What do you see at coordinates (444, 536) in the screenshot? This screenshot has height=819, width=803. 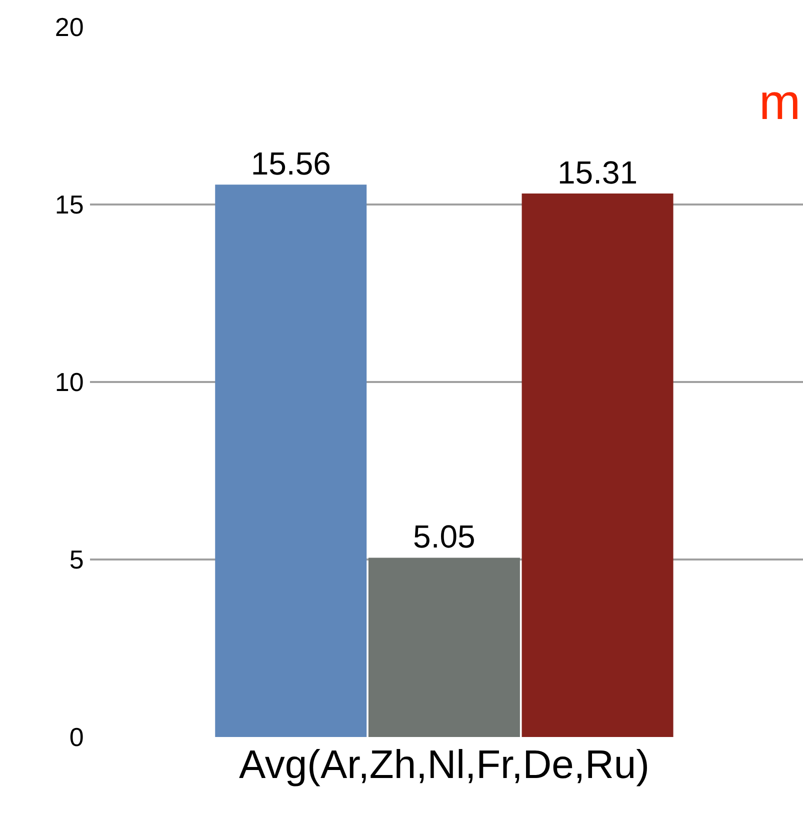 I see `data-label: 5.05` at bounding box center [444, 536].